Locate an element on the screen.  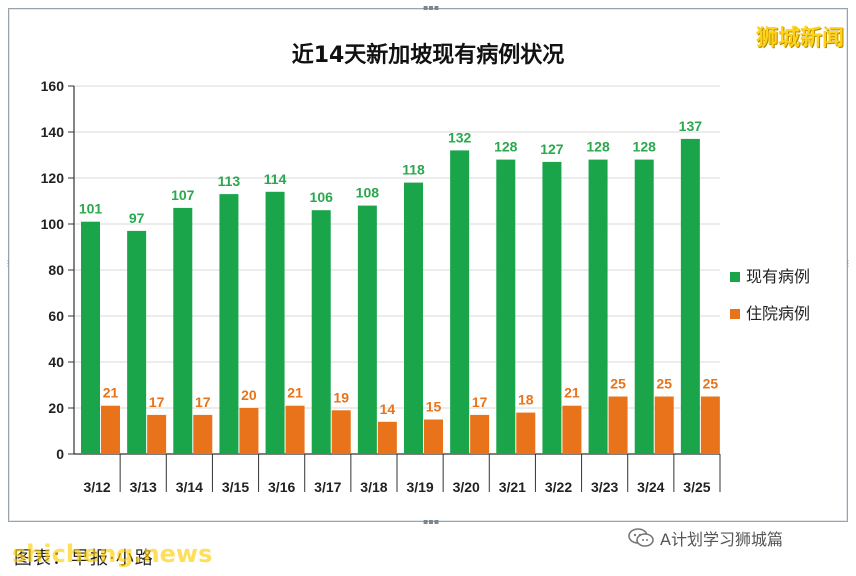
resize-handle-top: ▪▪▪ is located at coordinates (431, 7).